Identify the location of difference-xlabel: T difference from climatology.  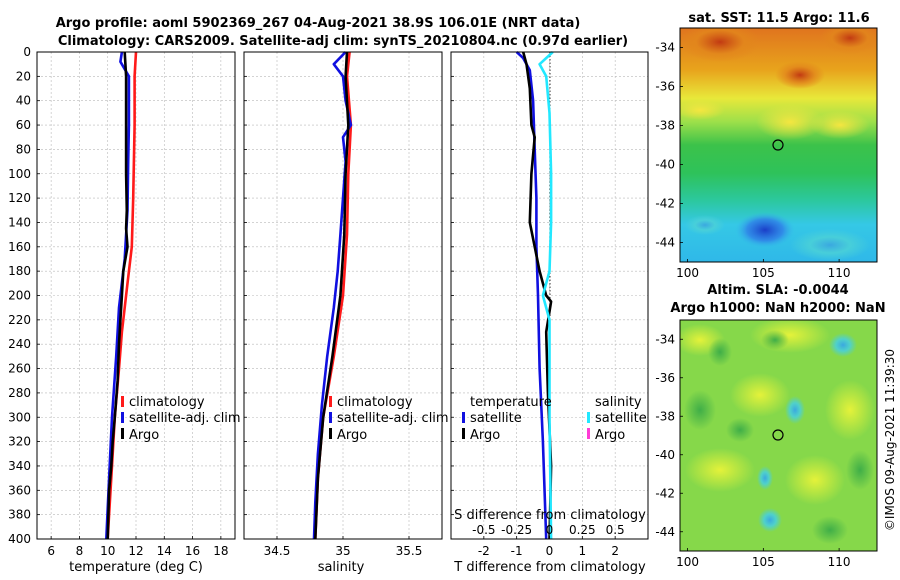
(549, 567).